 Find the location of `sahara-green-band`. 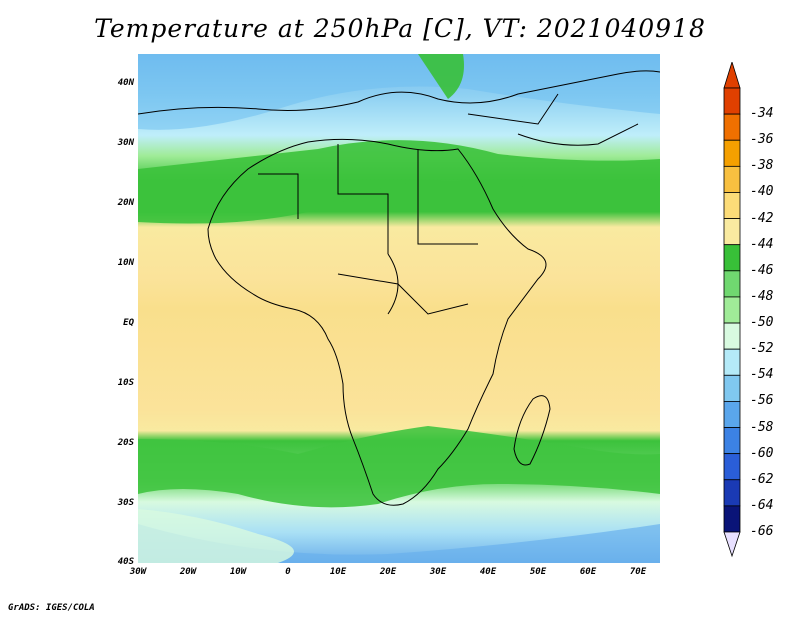

sahara-green-band is located at coordinates (399, 182).